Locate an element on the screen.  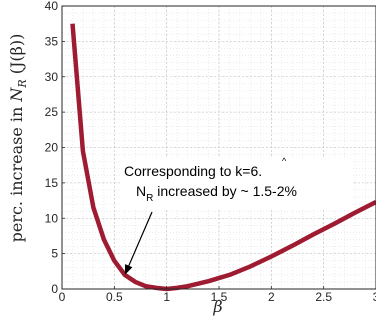
x-axis-label: β is located at coordinates (217, 306).